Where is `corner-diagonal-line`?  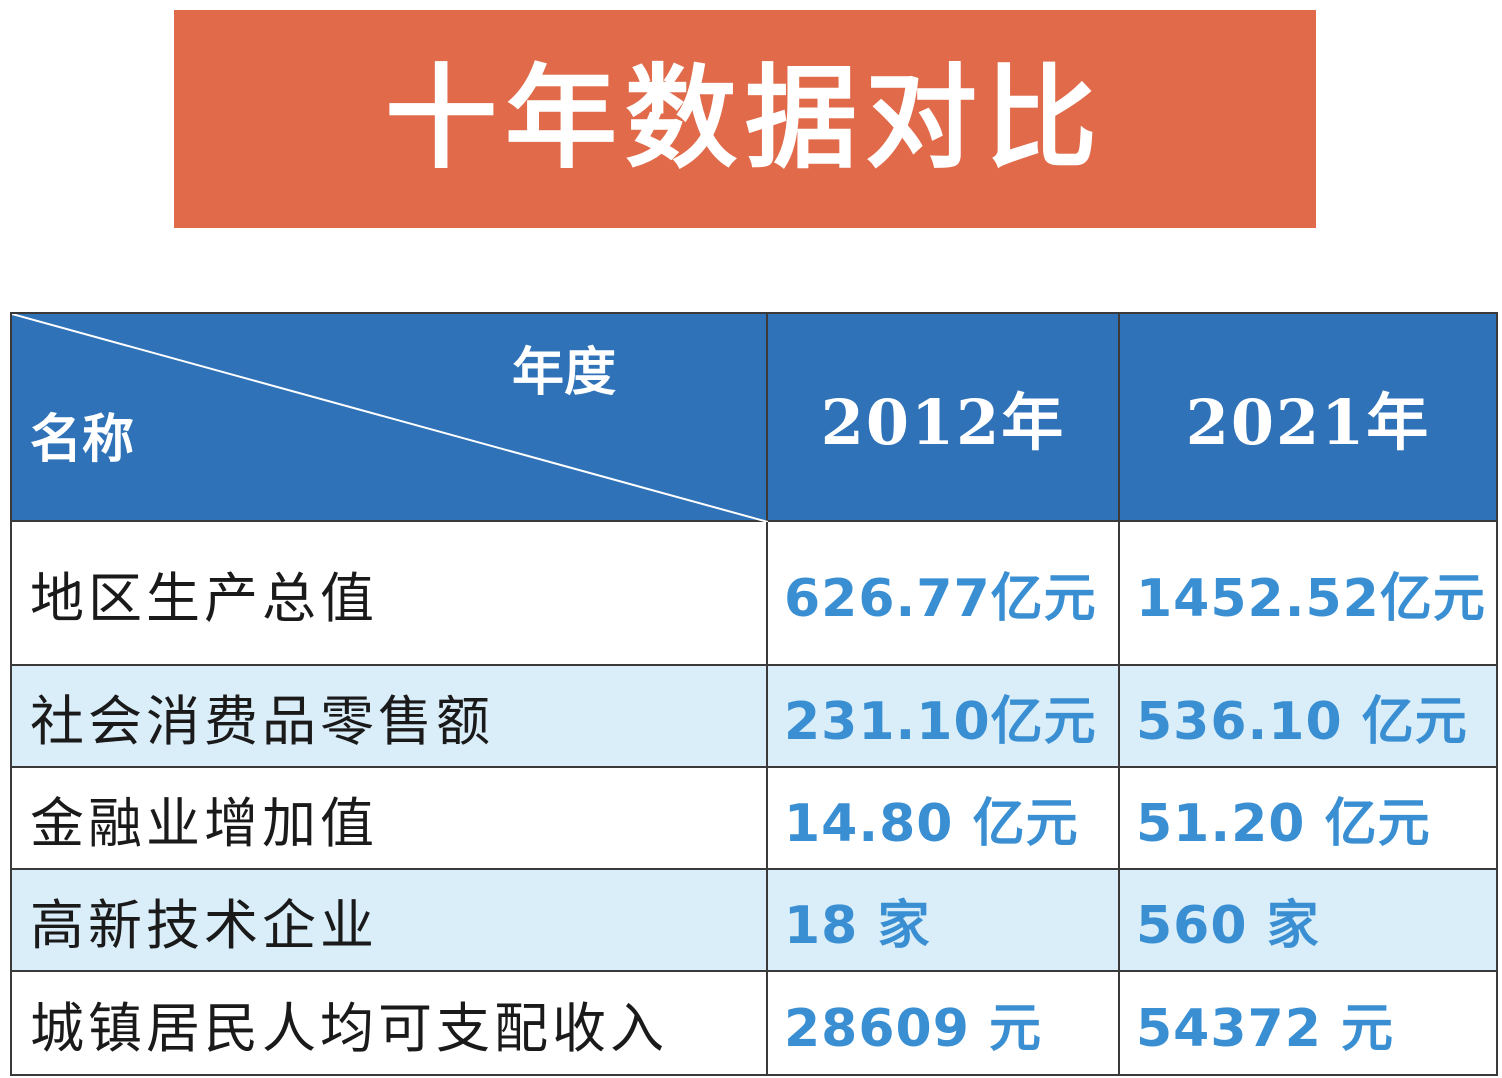
corner-diagonal-line is located at coordinates (390, 418).